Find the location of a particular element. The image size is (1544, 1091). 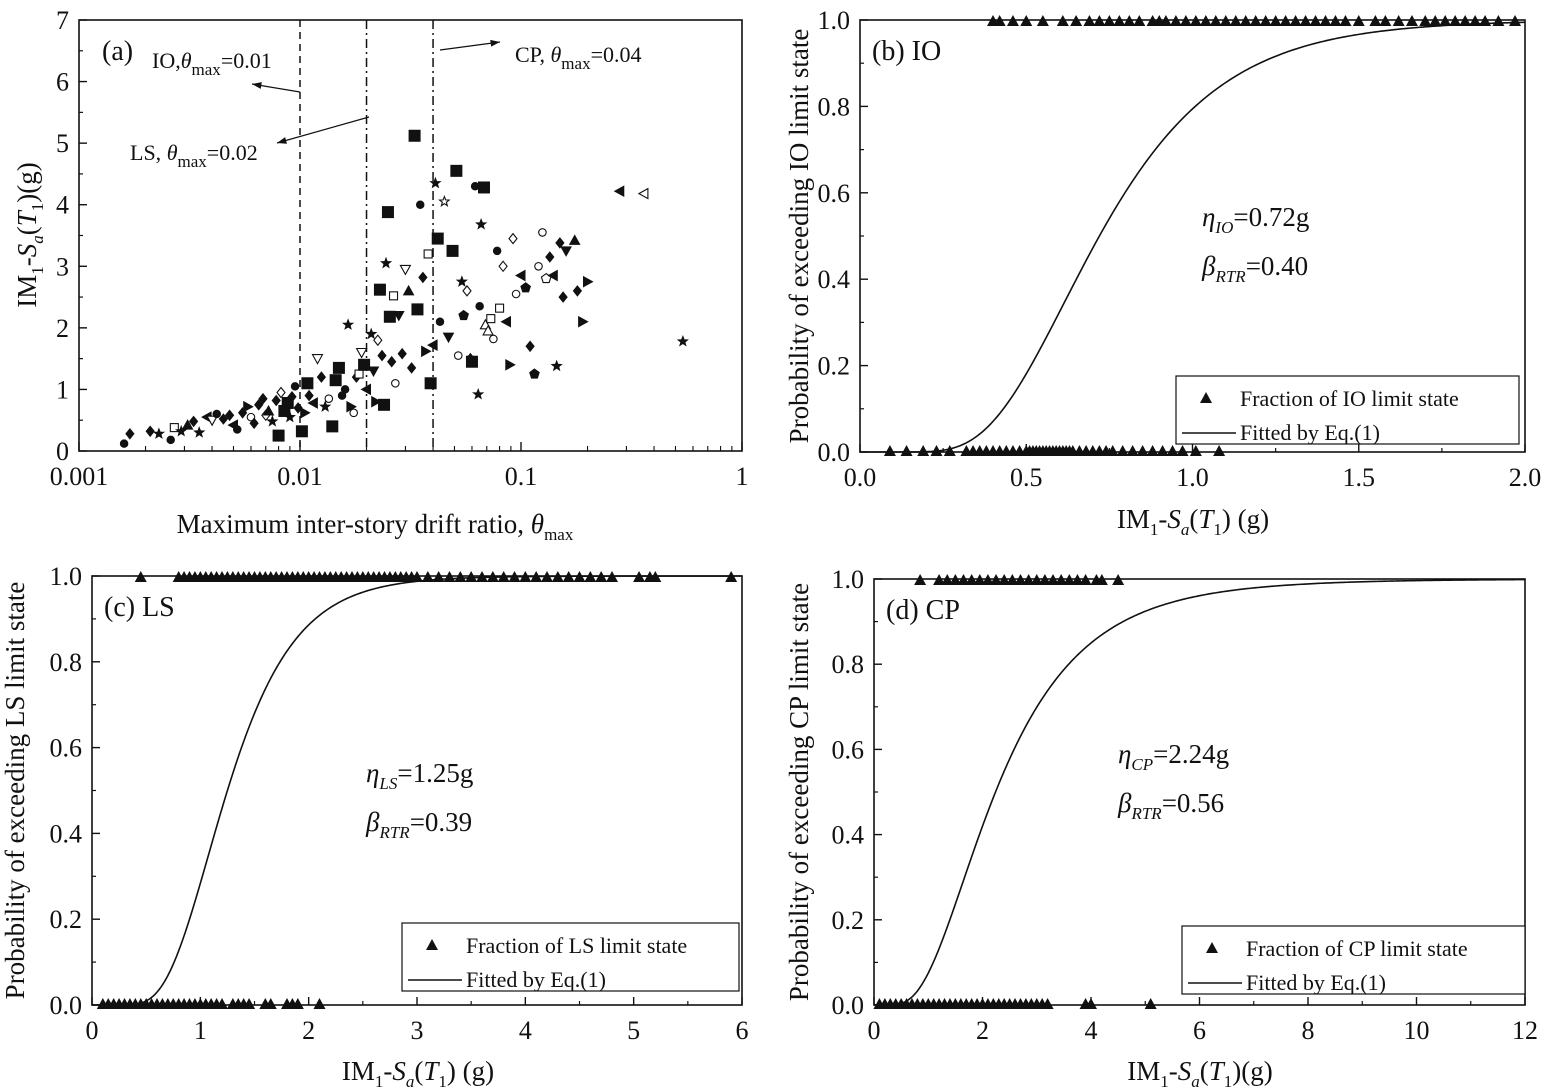

eta-annotation: ηIO=0.72g is located at coordinates (1255, 219).